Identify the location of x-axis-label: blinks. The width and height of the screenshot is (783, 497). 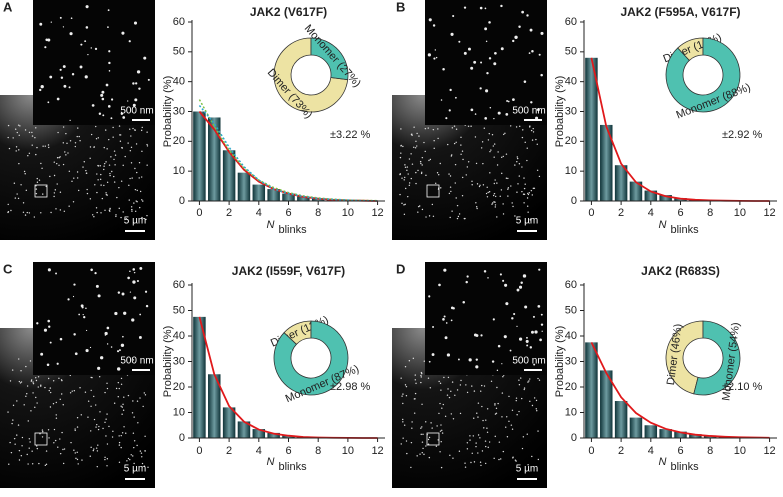
(293, 467).